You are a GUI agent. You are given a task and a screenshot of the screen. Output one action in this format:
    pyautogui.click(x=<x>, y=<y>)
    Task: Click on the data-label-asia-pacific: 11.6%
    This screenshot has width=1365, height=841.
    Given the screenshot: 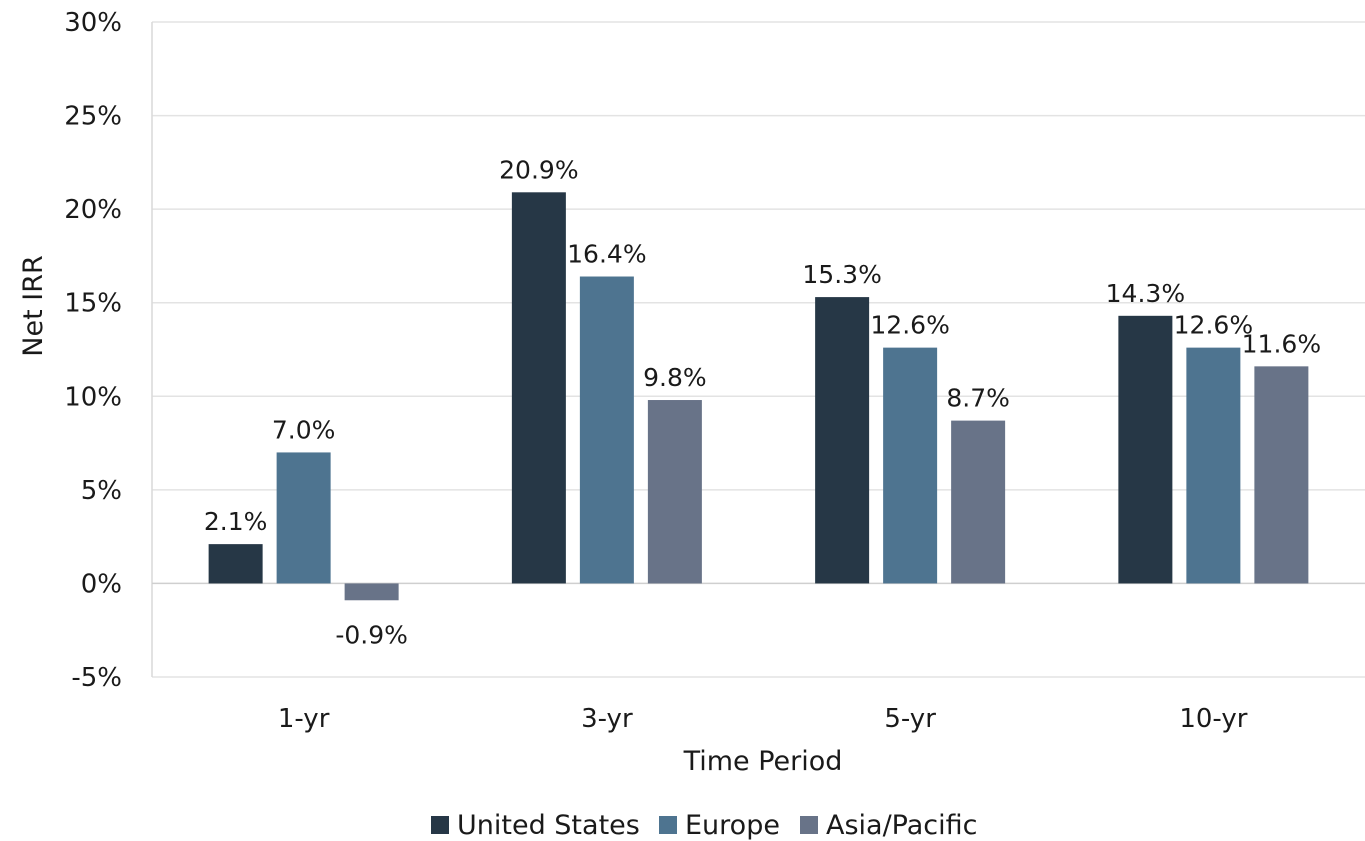 What is the action you would take?
    pyautogui.click(x=1281, y=343)
    